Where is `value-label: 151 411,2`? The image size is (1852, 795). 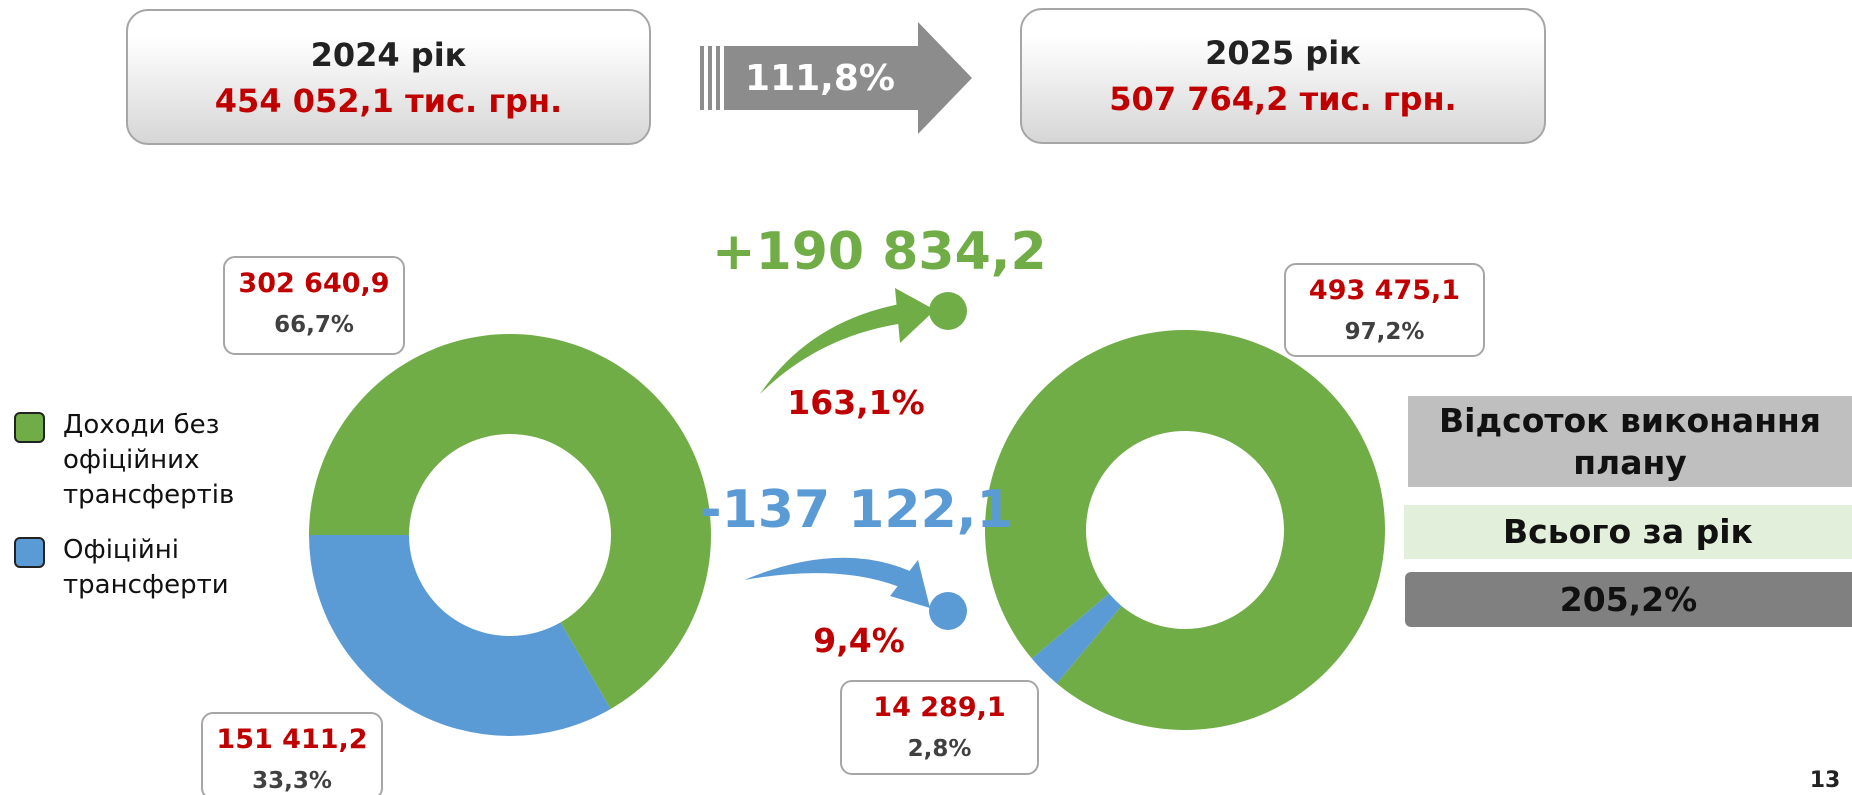
value-label: 151 411,2 is located at coordinates (292, 739).